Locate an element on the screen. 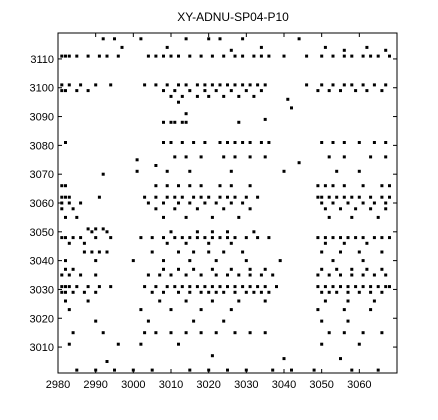  x-tick-label: 3060 is located at coordinates (359, 385).